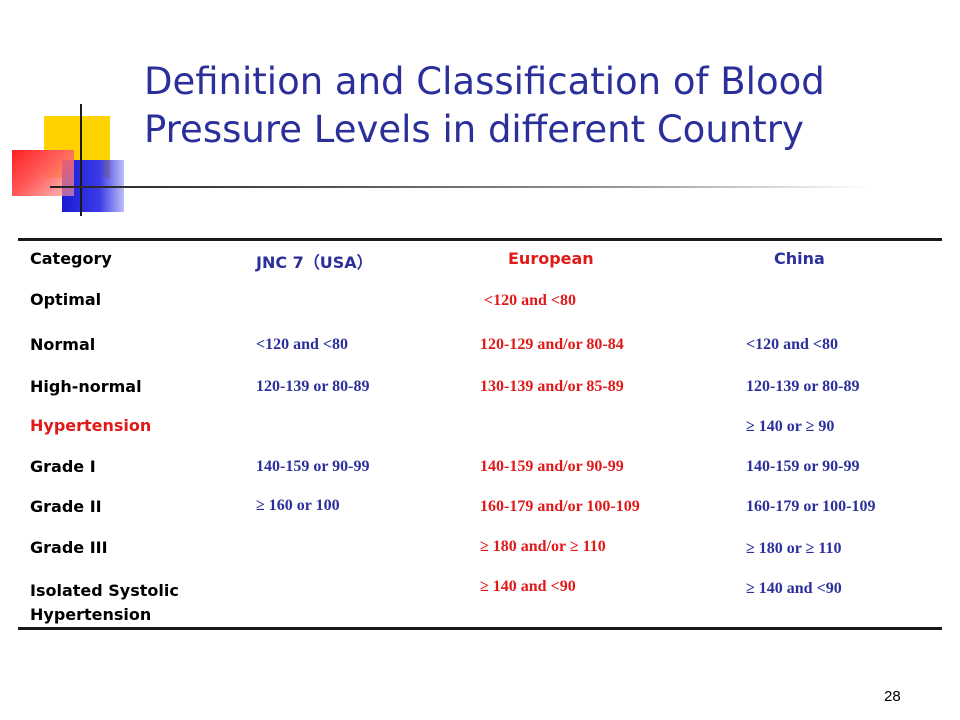 The width and height of the screenshot is (960, 720). I want to click on cell-european-normal: 120-129 and/or 80-84, so click(552, 344).